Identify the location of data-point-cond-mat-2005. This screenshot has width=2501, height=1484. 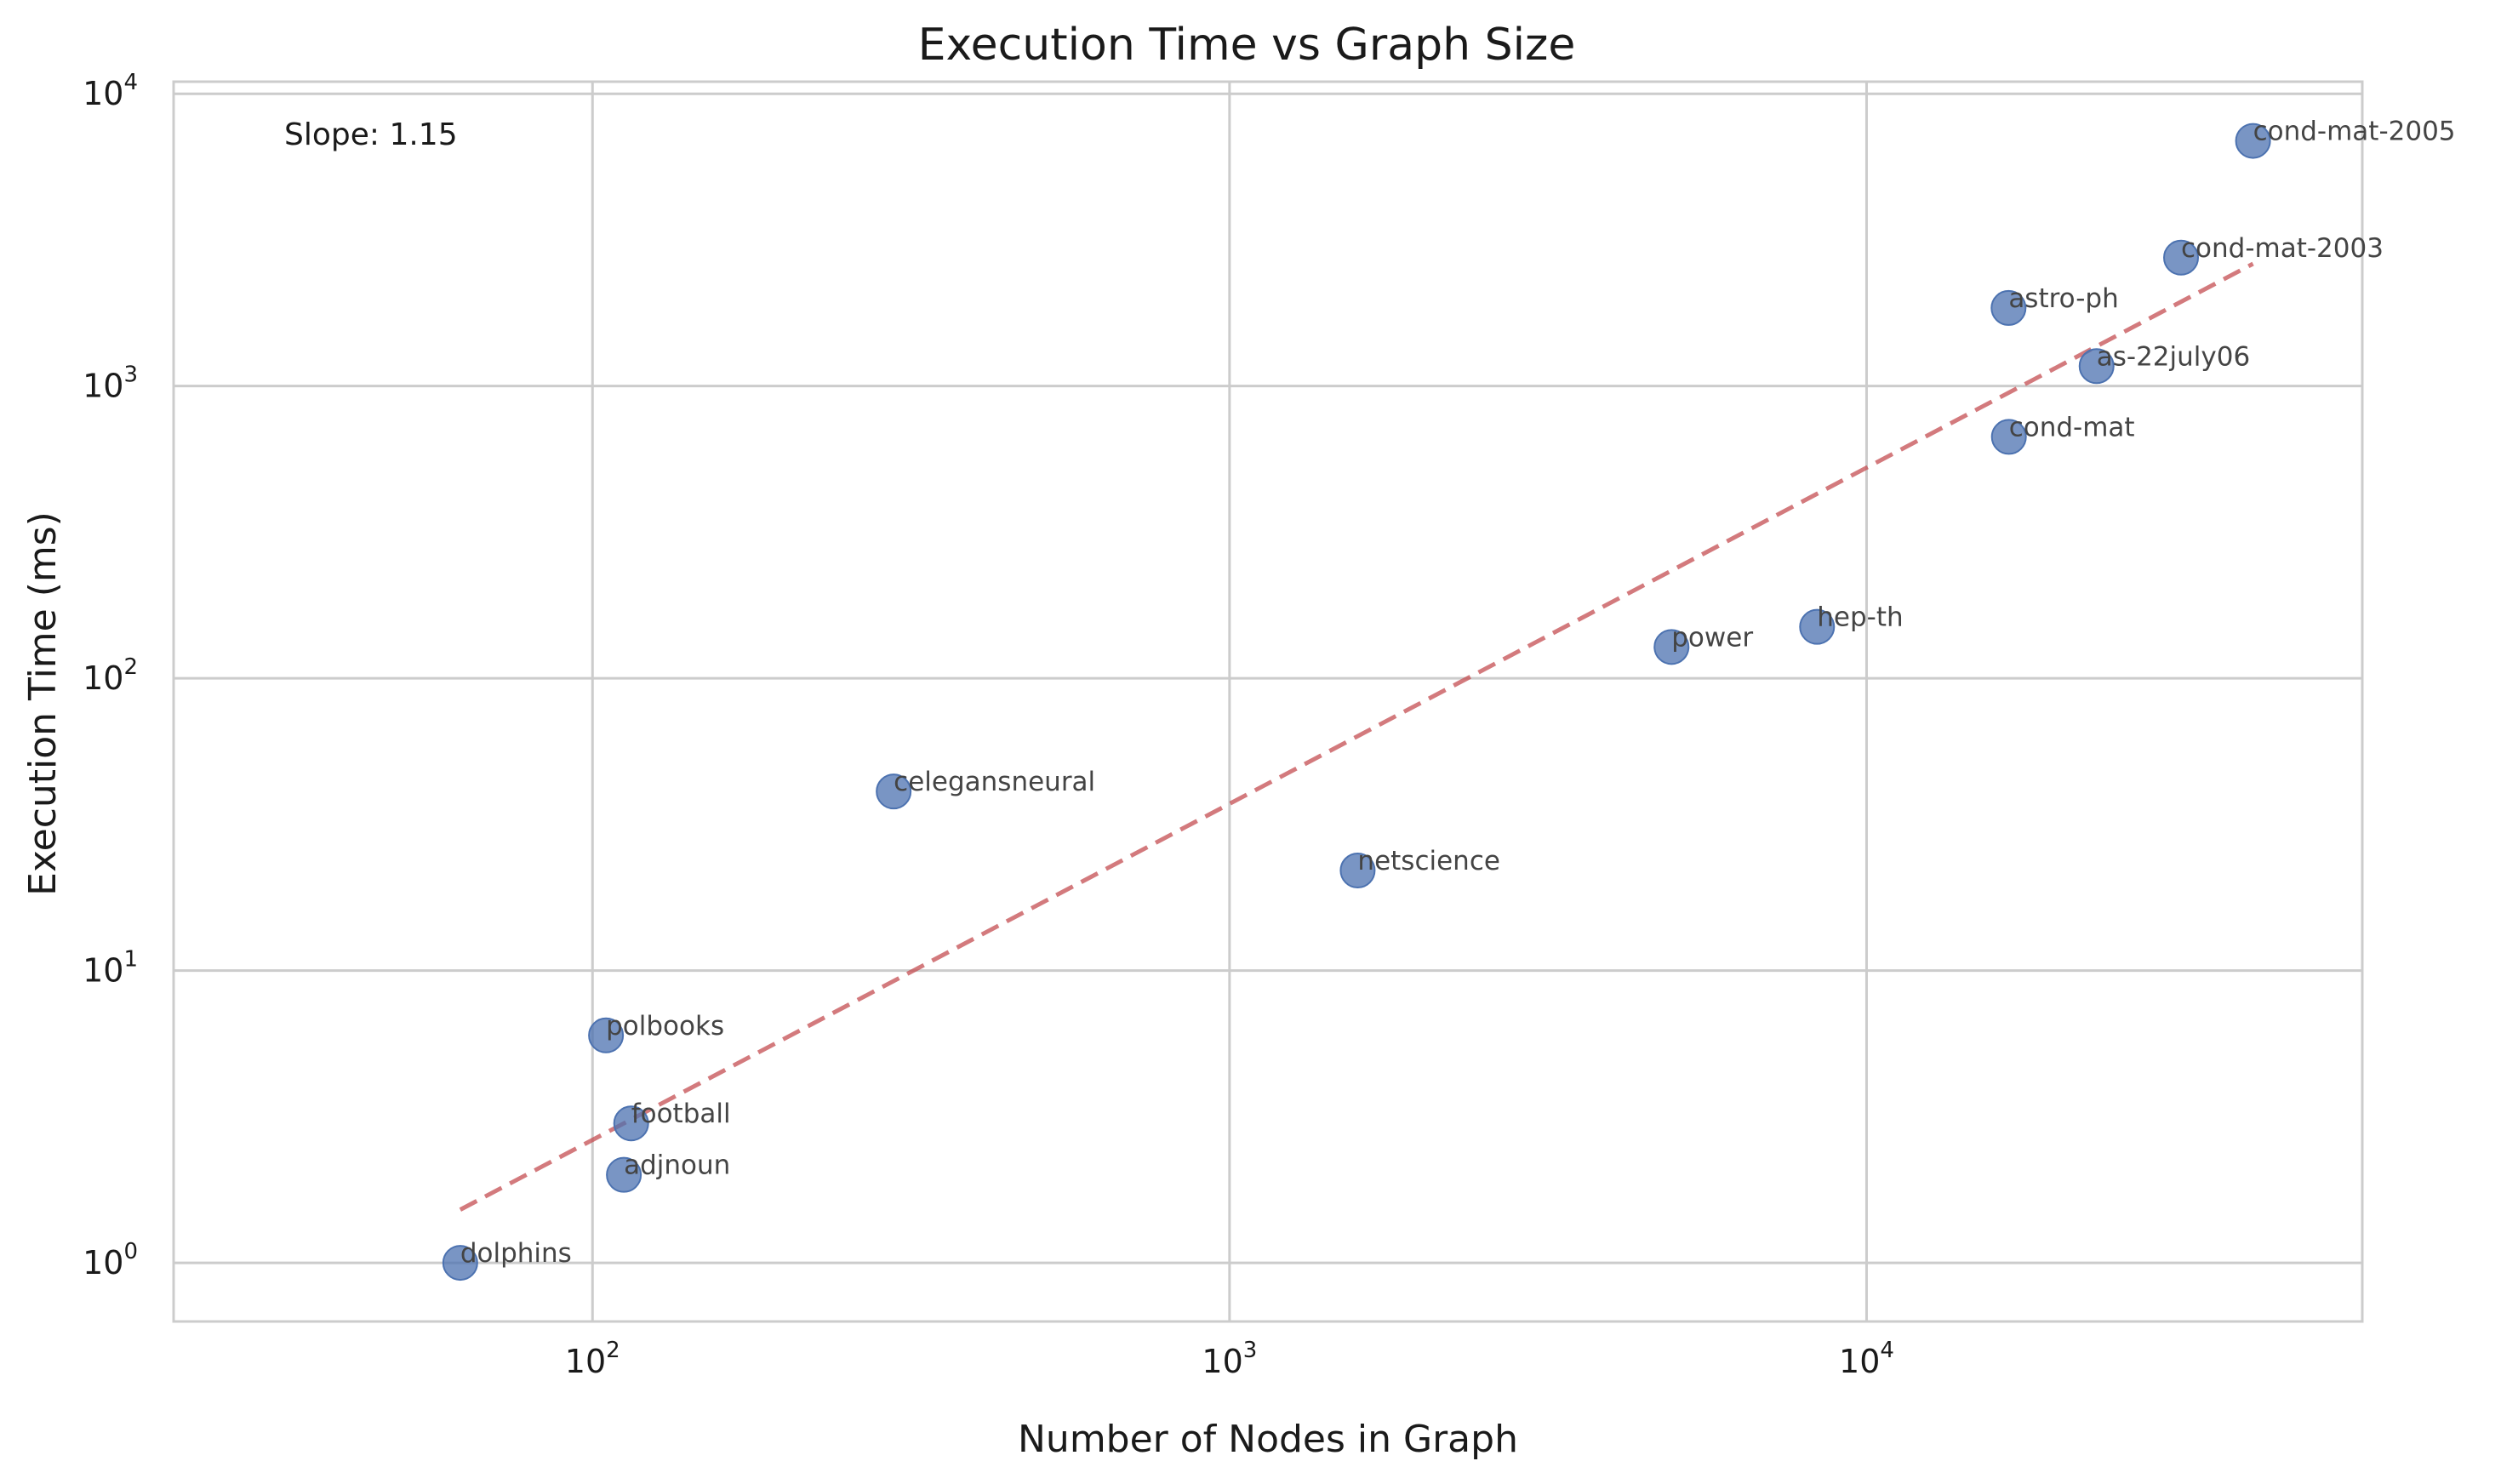
(2253, 141).